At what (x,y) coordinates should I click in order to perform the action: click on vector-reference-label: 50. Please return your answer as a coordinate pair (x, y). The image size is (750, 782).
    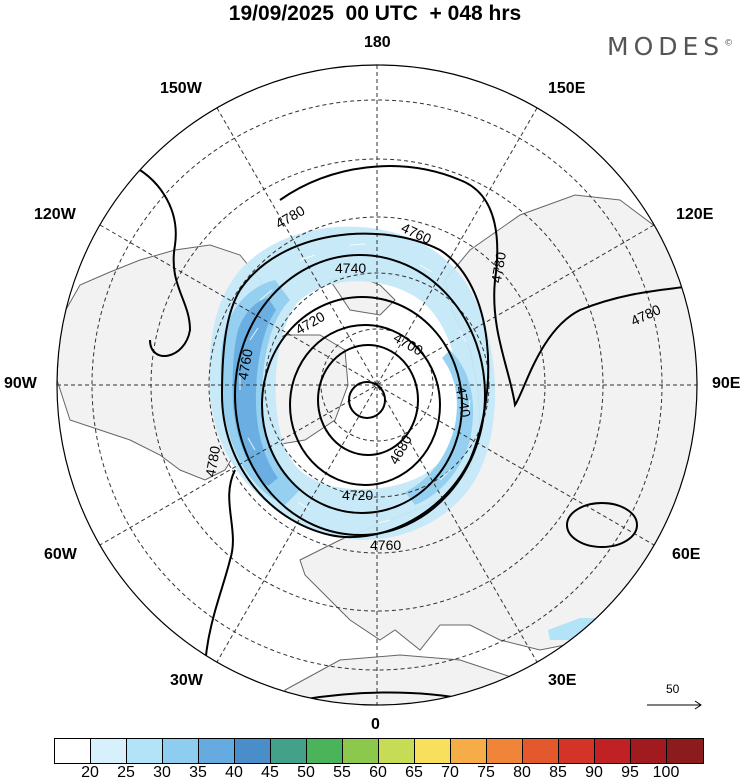
    Looking at the image, I should click on (673, 689).